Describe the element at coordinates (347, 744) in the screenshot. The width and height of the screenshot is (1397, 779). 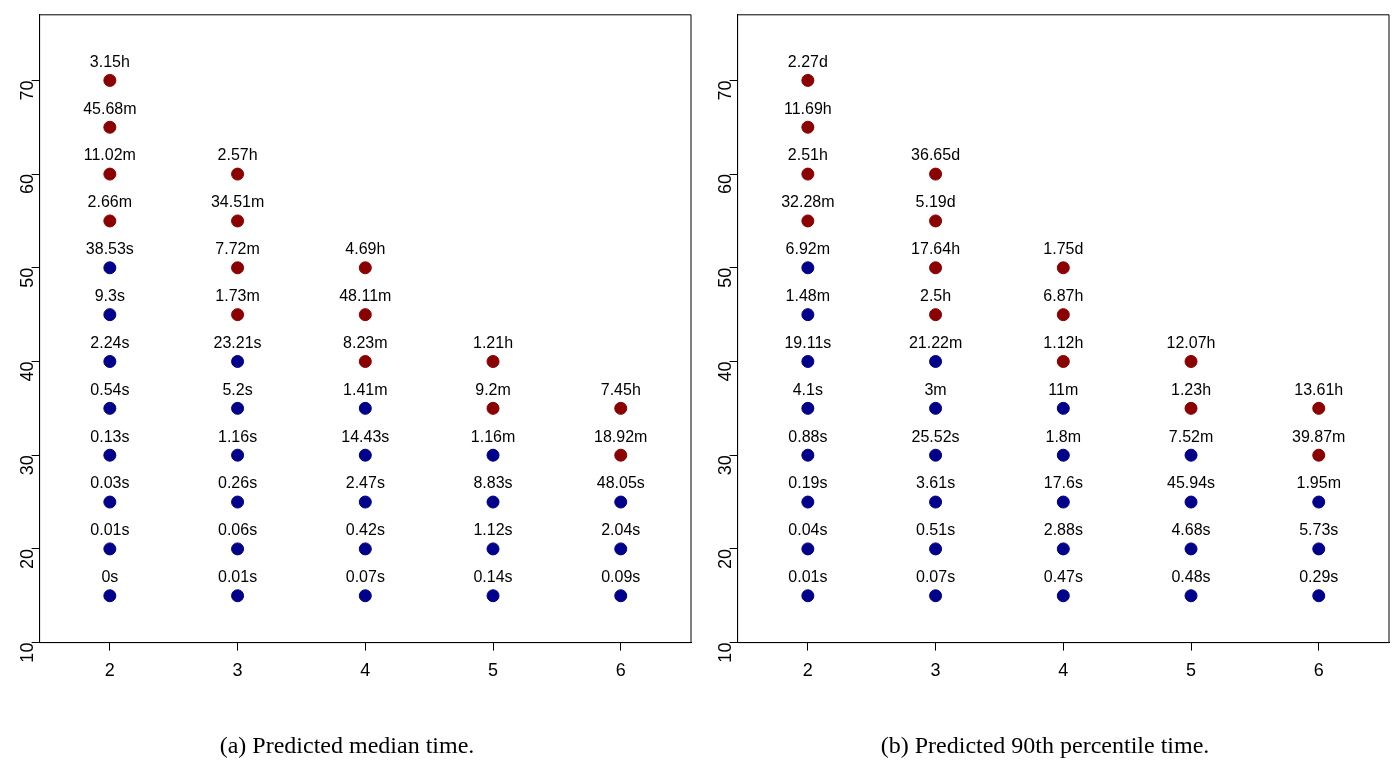
I see `text: (a) Predicted median time.` at that location.